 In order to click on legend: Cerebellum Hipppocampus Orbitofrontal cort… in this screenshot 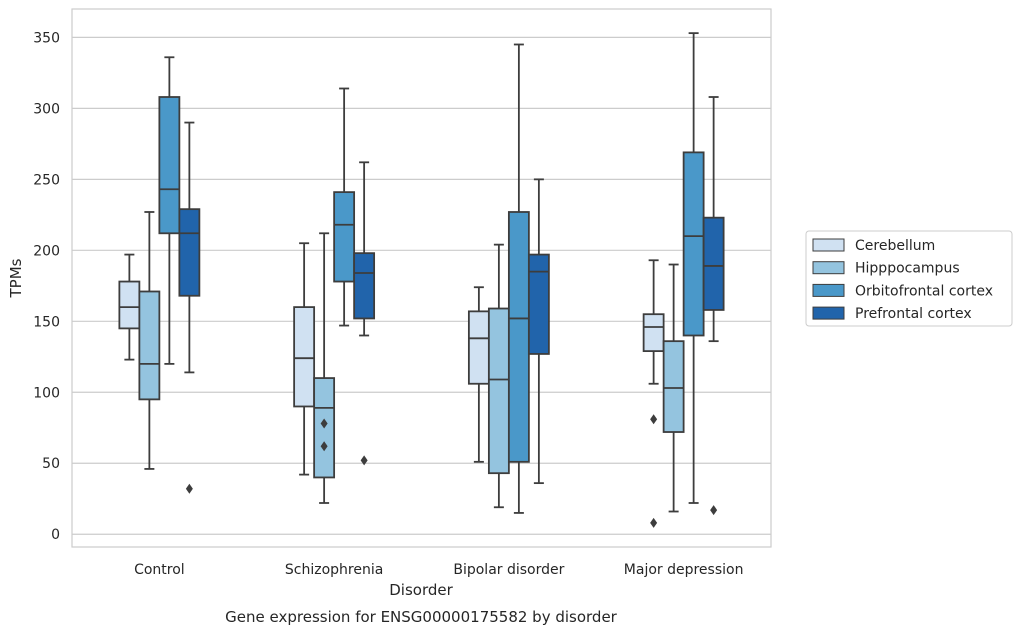, I will do `click(909, 278)`.